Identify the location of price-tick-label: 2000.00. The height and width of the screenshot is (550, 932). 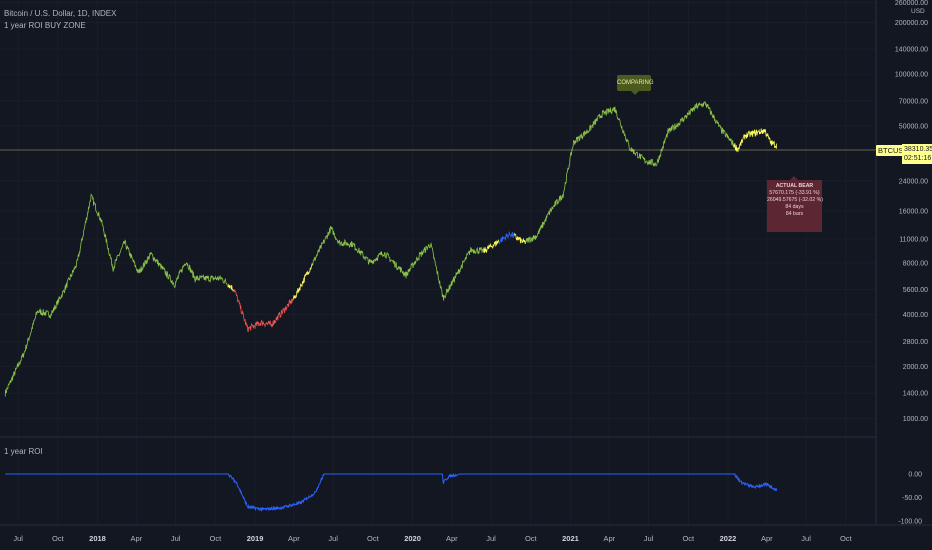
(915, 367).